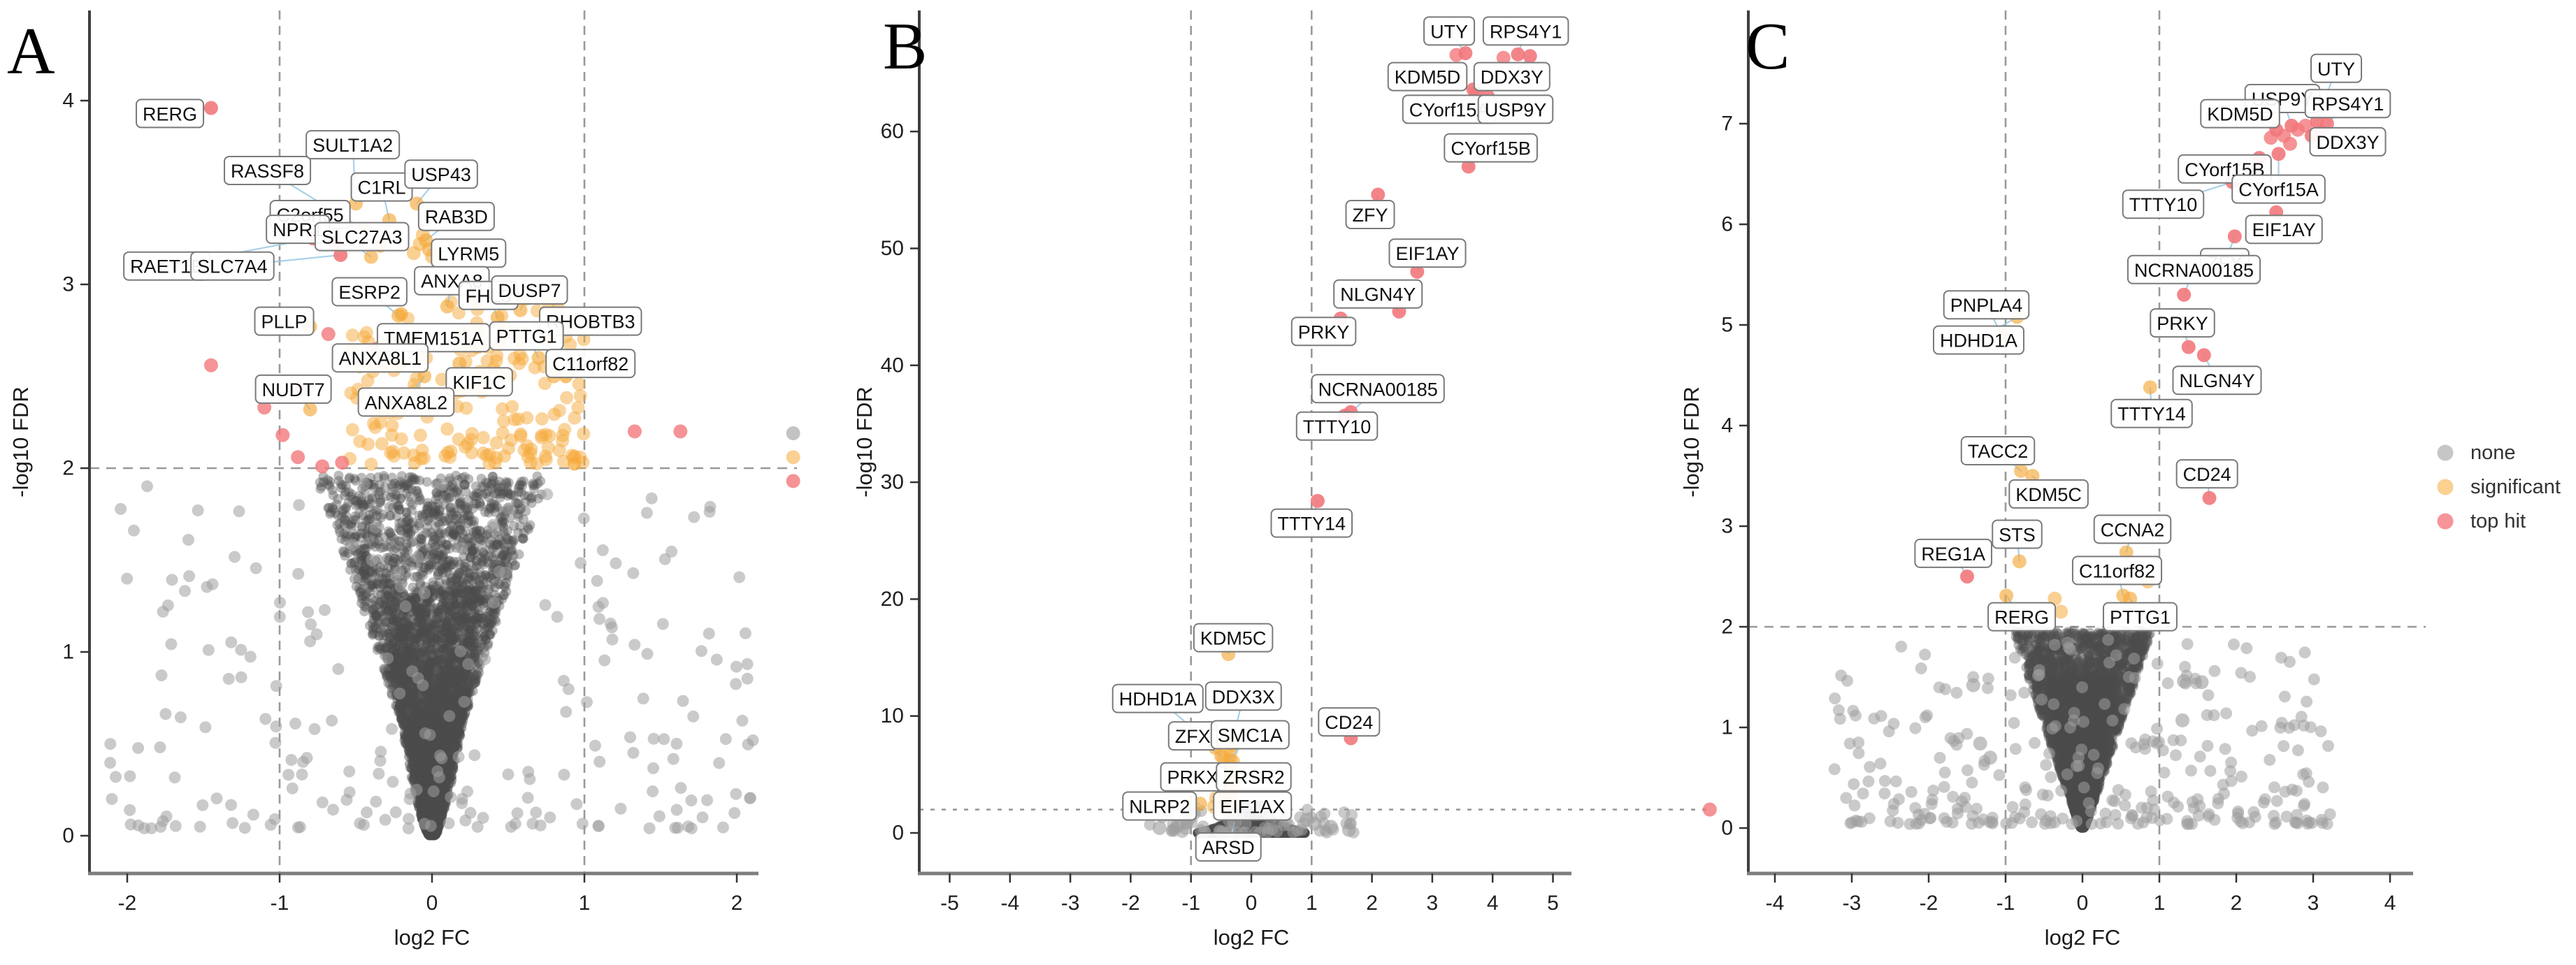 The height and width of the screenshot is (965, 2576). What do you see at coordinates (892, 131) in the screenshot?
I see `y-tick-label: 60` at bounding box center [892, 131].